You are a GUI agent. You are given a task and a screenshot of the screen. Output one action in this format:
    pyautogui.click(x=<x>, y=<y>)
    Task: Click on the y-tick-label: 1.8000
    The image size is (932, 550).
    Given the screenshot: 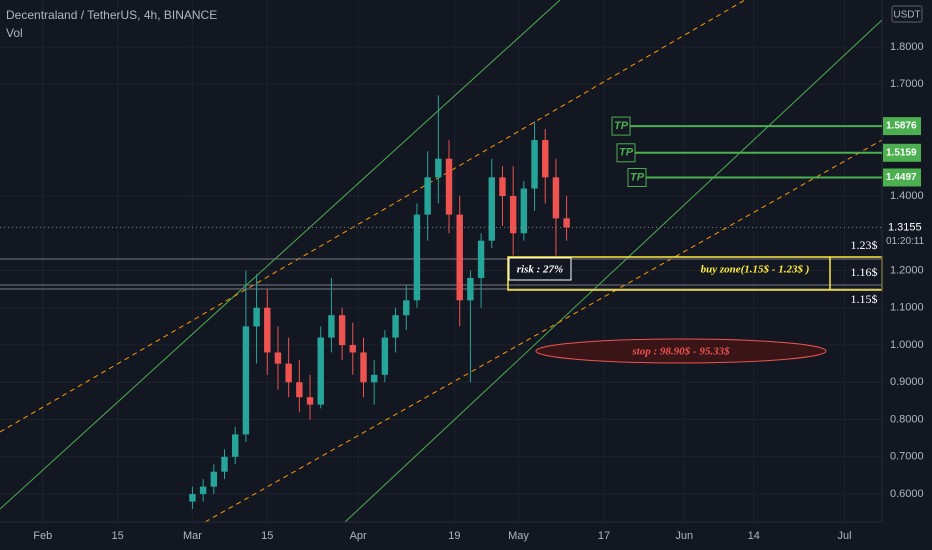 What is the action you would take?
    pyautogui.click(x=907, y=47)
    